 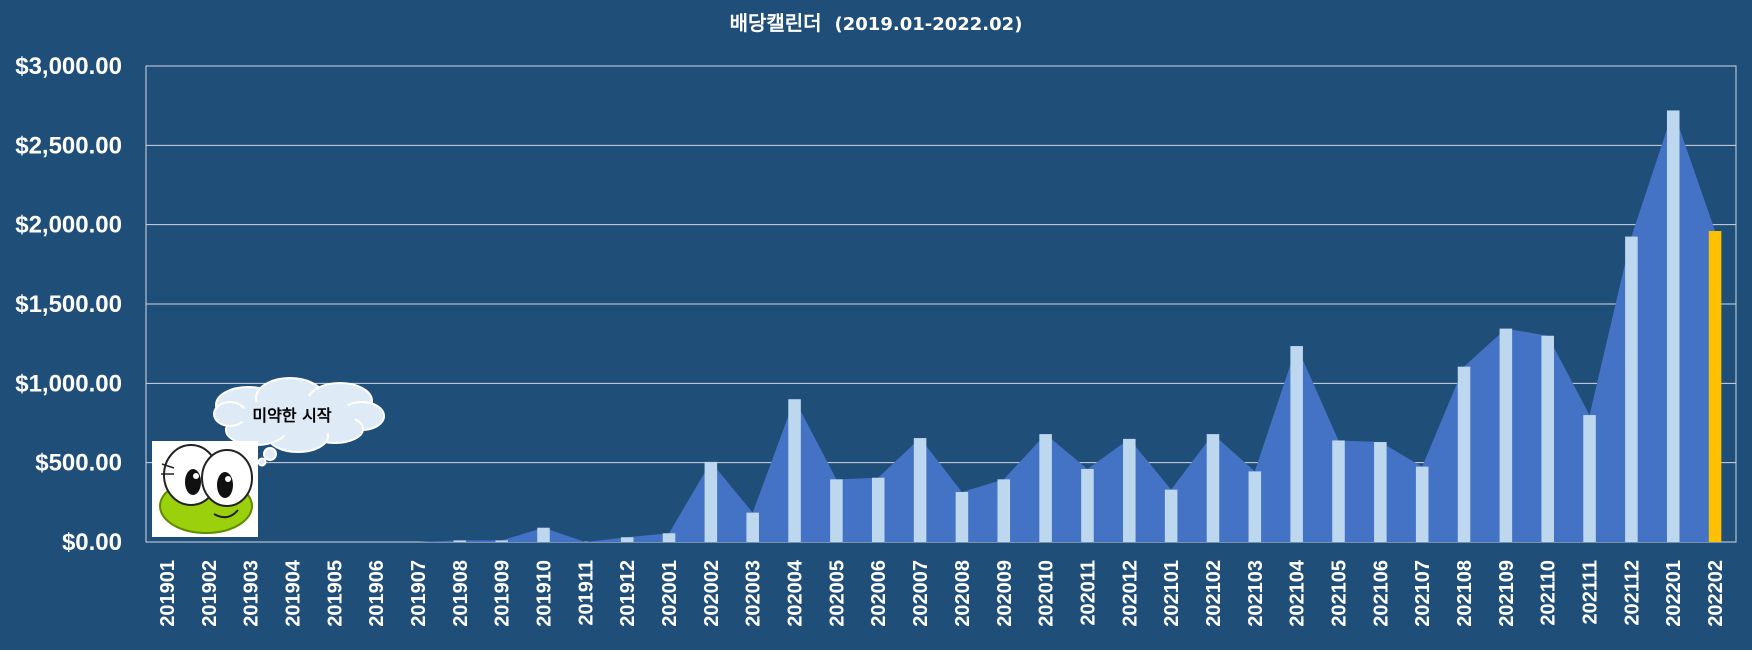 I want to click on x-tick-label: 202102, so click(x=1214, y=593).